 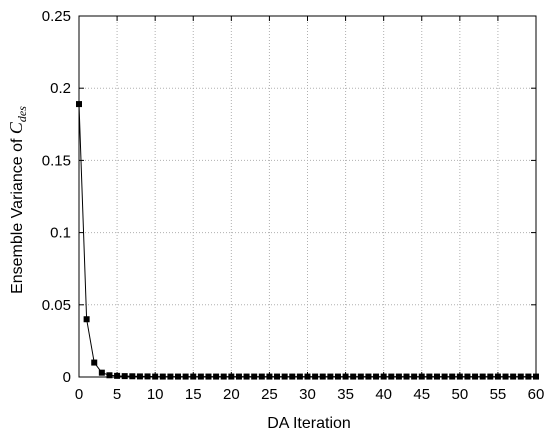 What do you see at coordinates (536, 394) in the screenshot?
I see `x-tick-label: 60` at bounding box center [536, 394].